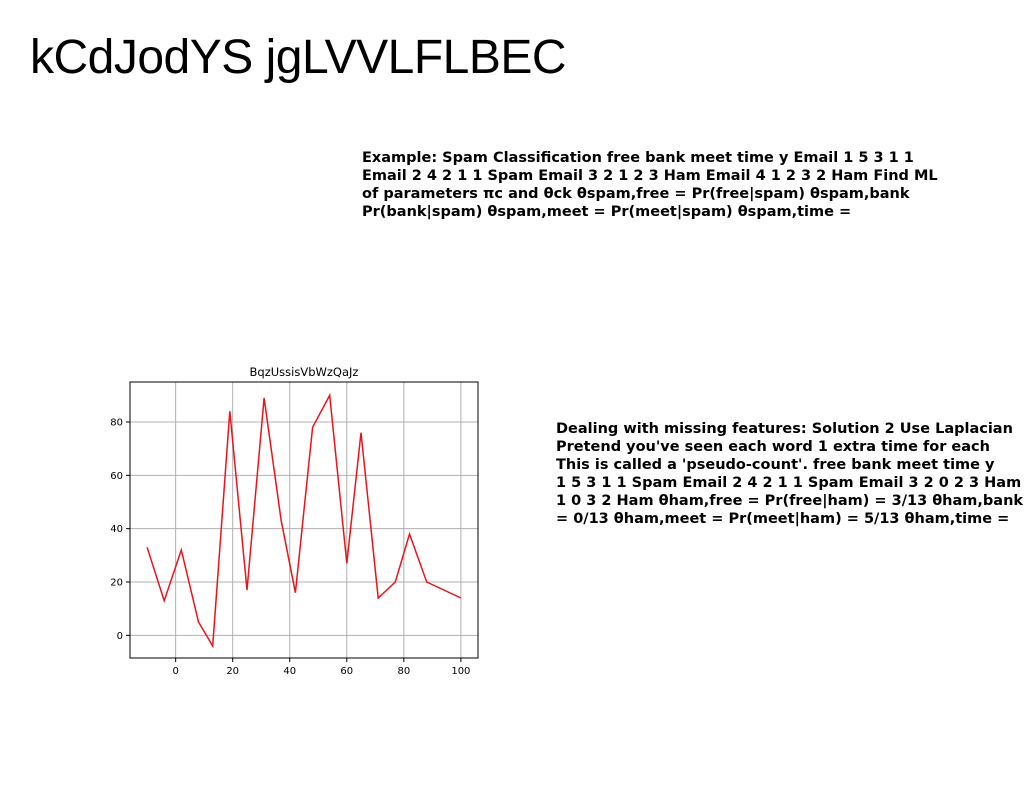 The height and width of the screenshot is (788, 1024). What do you see at coordinates (120, 636) in the screenshot?
I see `y-tick-label: 0` at bounding box center [120, 636].